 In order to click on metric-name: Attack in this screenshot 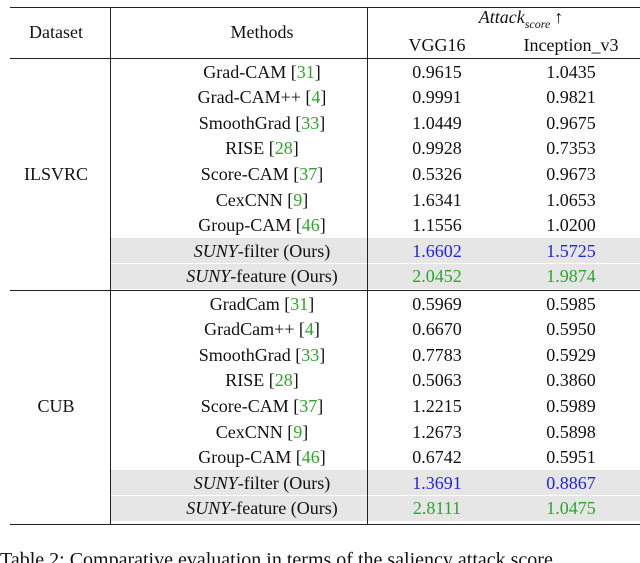, I will do `click(501, 17)`.